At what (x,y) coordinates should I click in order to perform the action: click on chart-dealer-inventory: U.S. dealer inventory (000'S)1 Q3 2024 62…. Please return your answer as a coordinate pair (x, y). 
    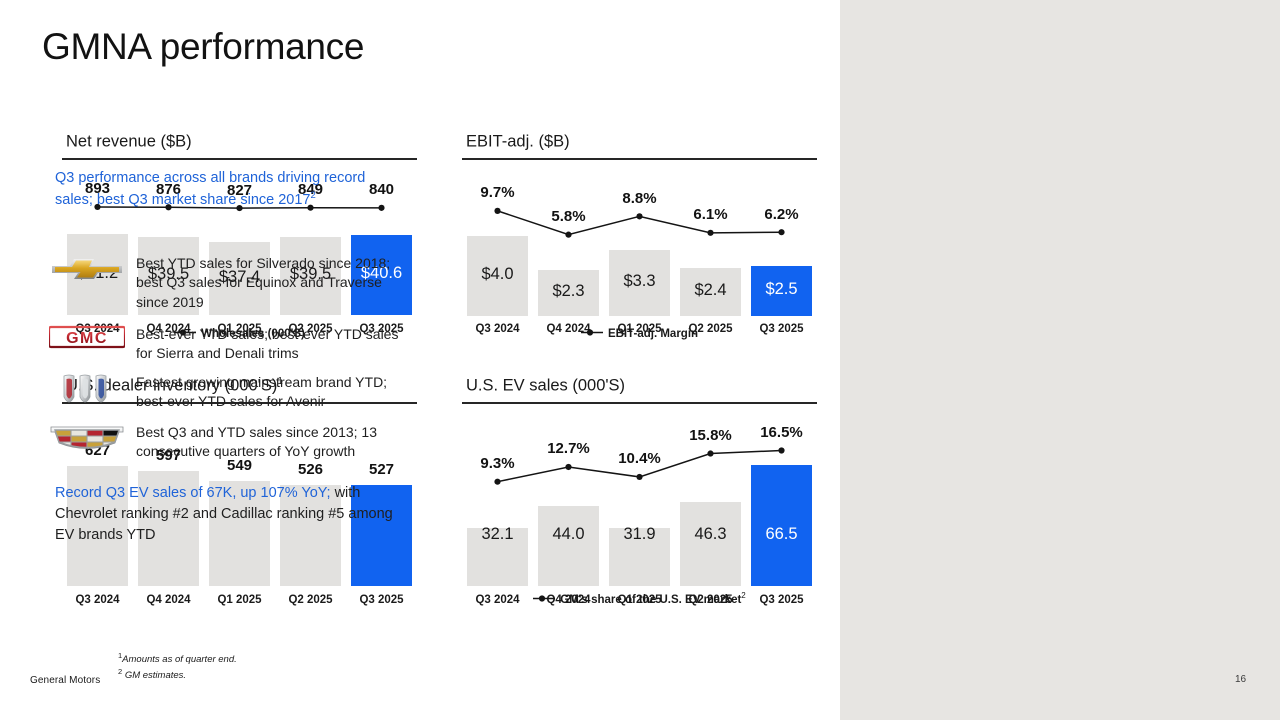
    Looking at the image, I should click on (239, 491).